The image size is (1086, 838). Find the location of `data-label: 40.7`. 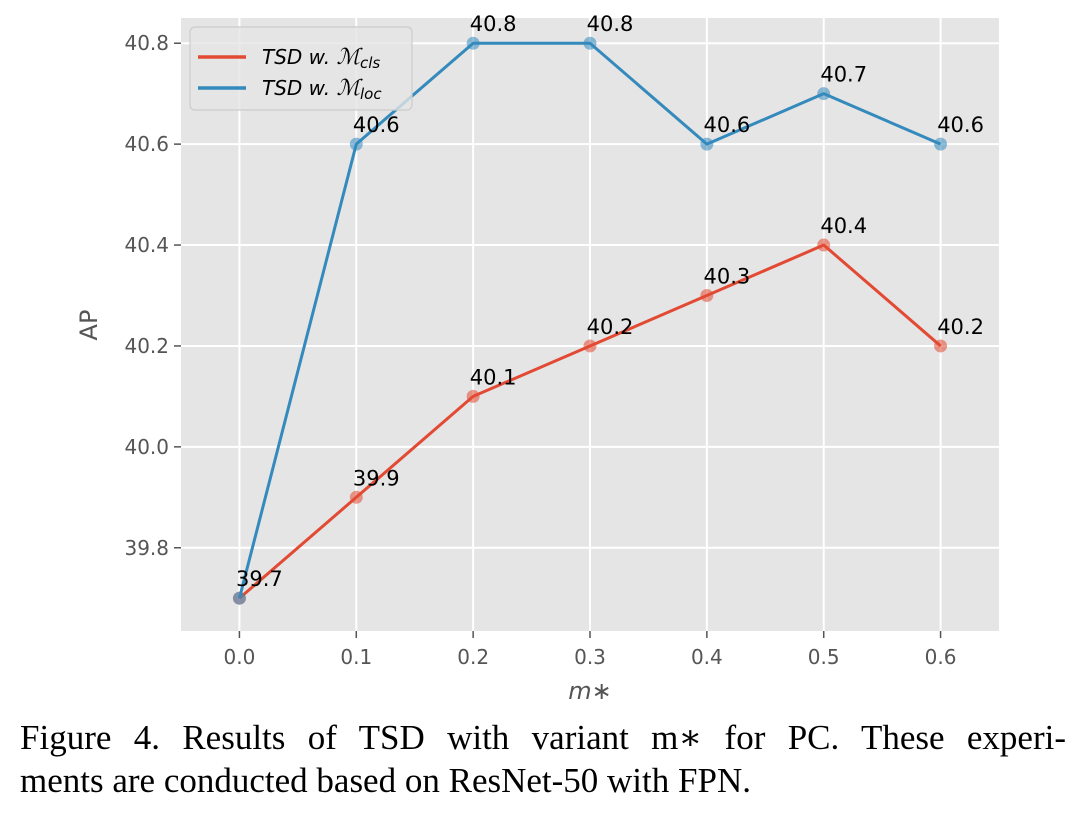

data-label: 40.7 is located at coordinates (843, 75).